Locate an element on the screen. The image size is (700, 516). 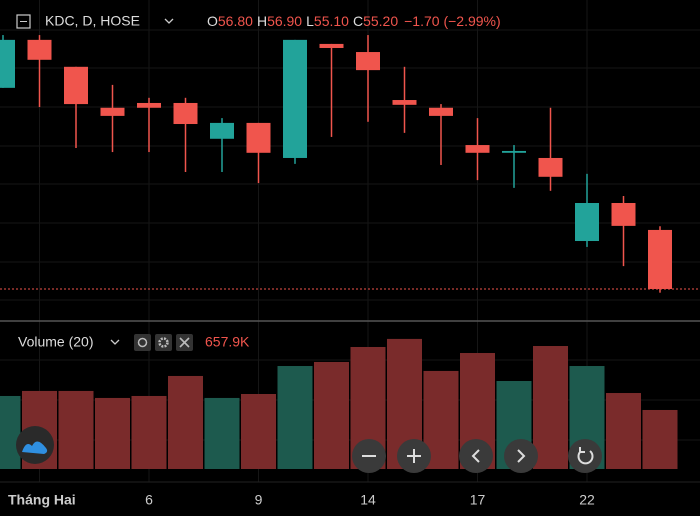
ohlc-value: 56.80 is located at coordinates (235, 21).